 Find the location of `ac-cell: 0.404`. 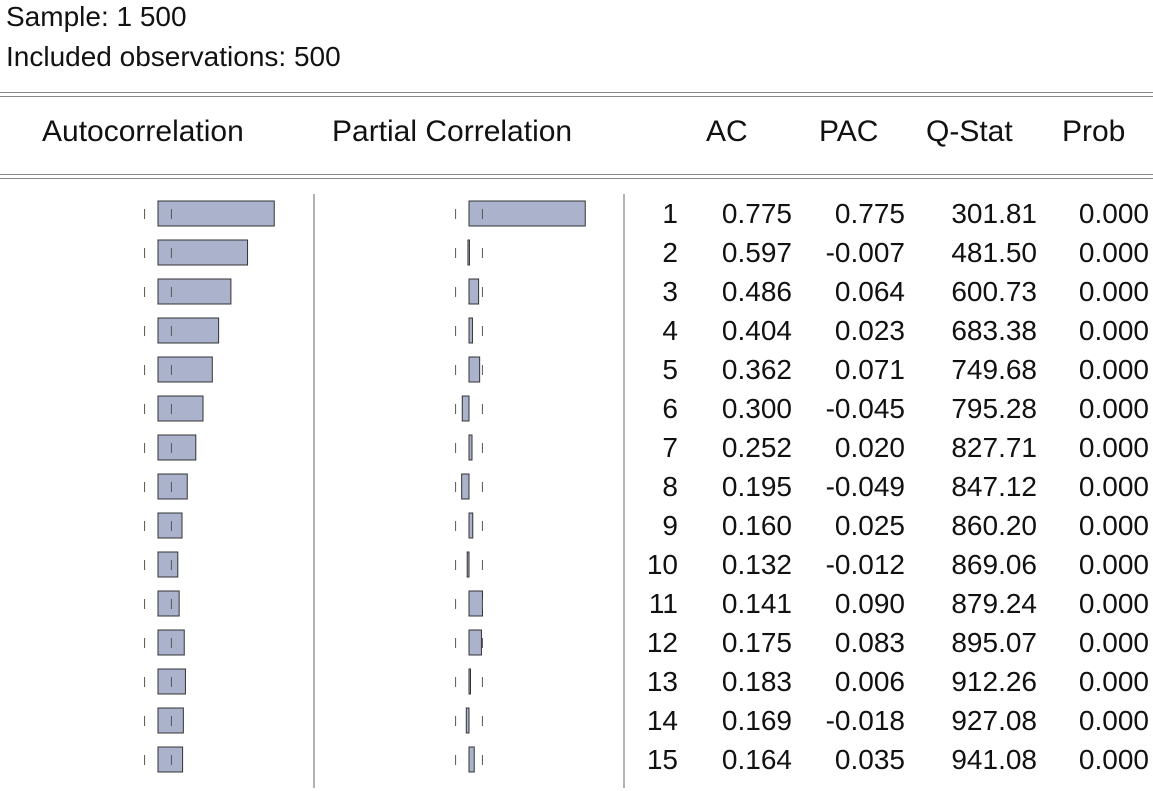

ac-cell: 0.404 is located at coordinates (756, 330).